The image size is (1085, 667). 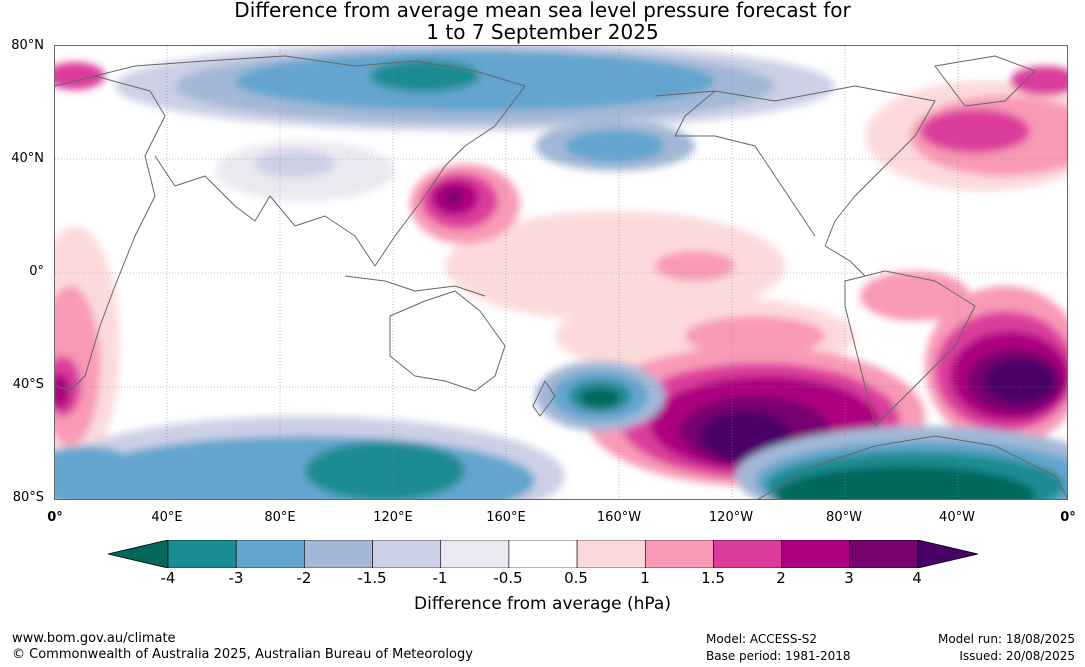 What do you see at coordinates (957, 517) in the screenshot?
I see `lon-label-40w: 40°W` at bounding box center [957, 517].